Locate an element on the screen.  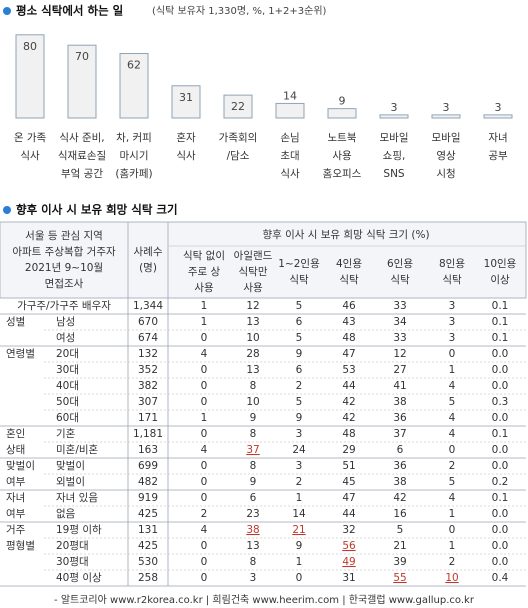
column-header: (명) is located at coordinates (148, 268).